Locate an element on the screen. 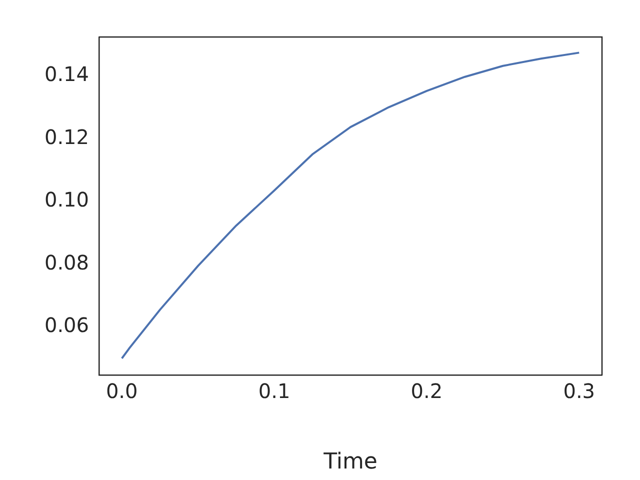  x-tick-label: 0.2 is located at coordinates (426, 391).